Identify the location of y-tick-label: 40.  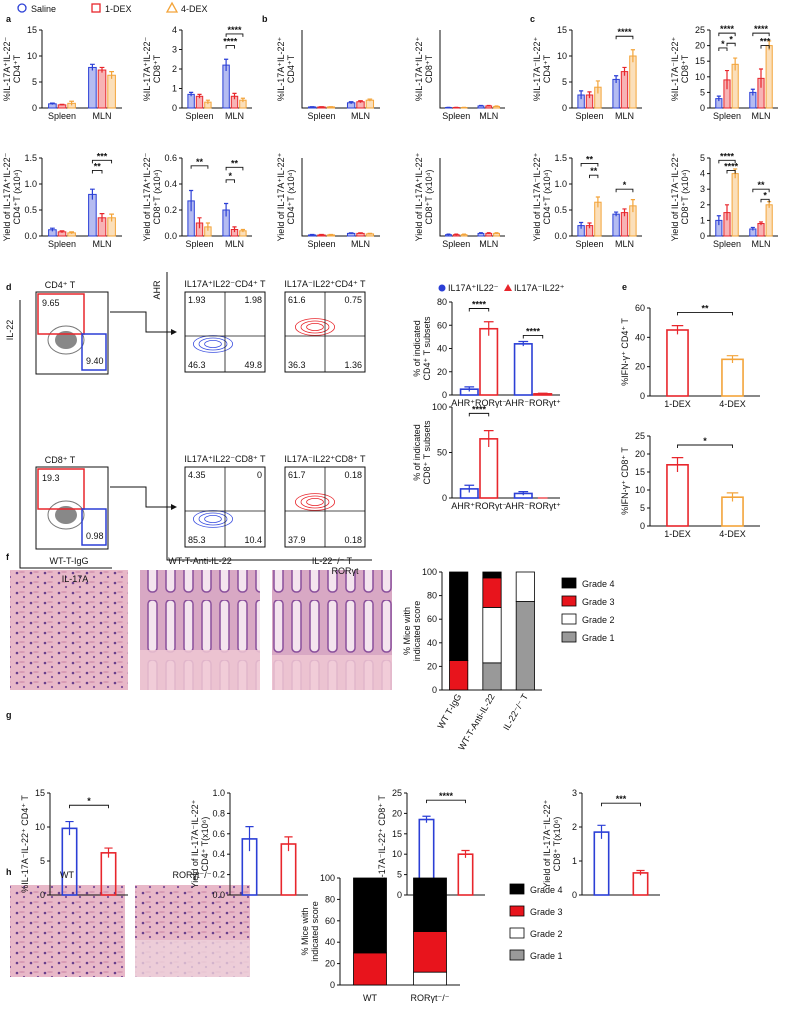
(330, 942).